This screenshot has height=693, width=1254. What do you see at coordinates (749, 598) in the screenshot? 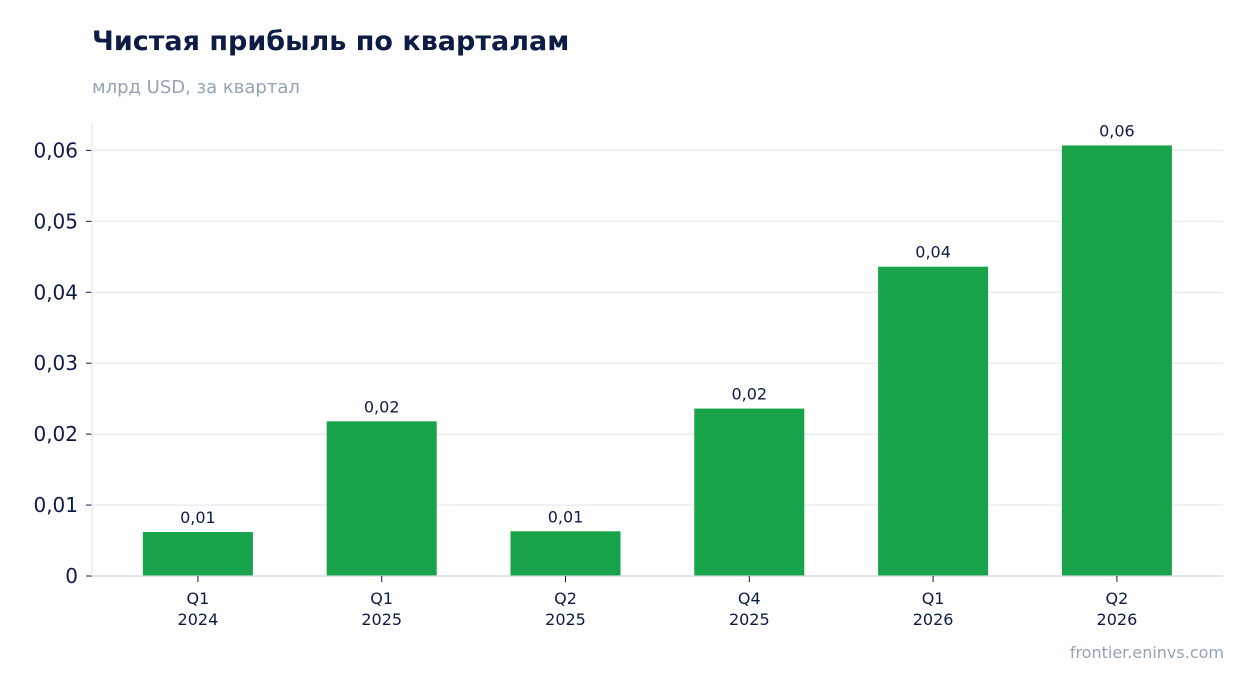
I see `x-tick-label-quarter: Q4` at bounding box center [749, 598].